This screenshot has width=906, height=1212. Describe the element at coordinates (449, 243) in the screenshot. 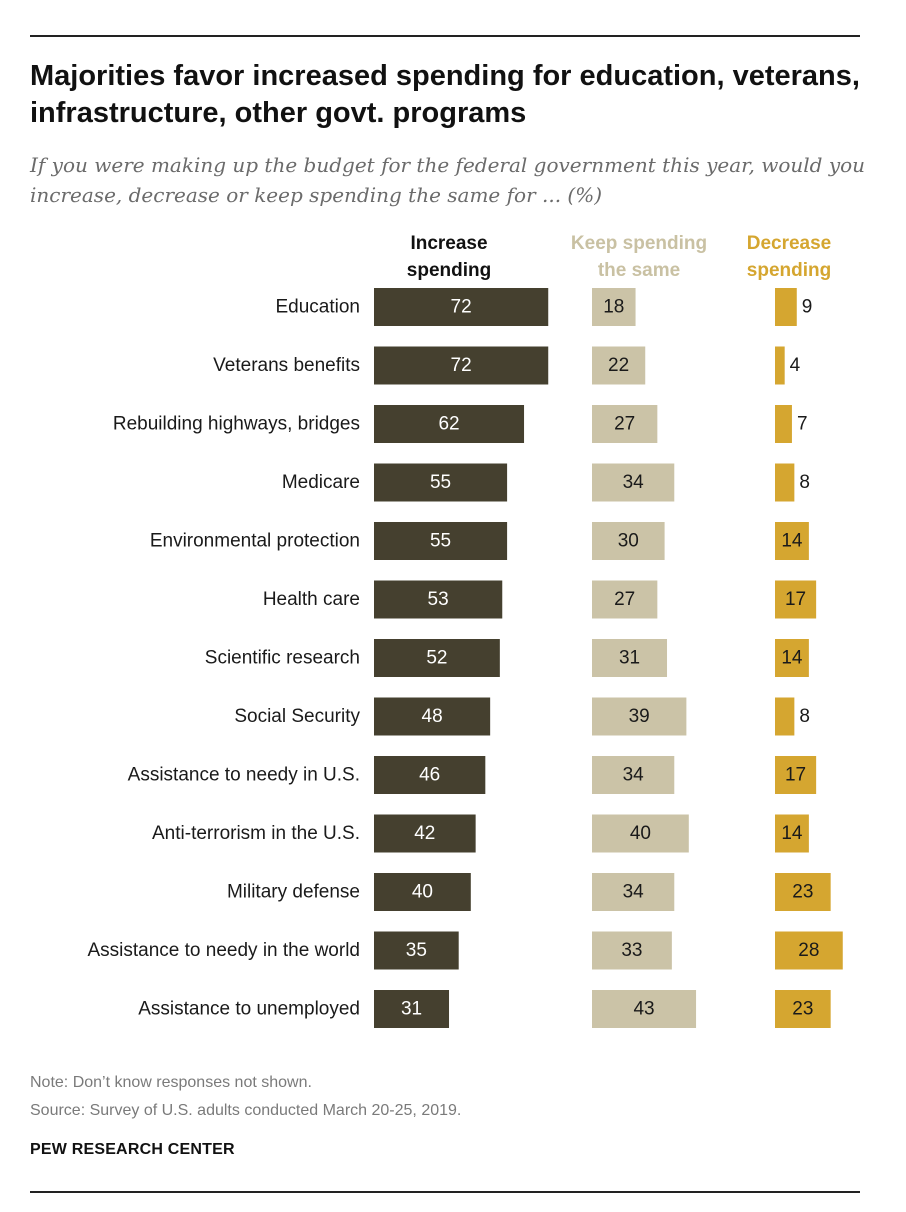

I see `column-header-increase-line1: Increase` at that location.